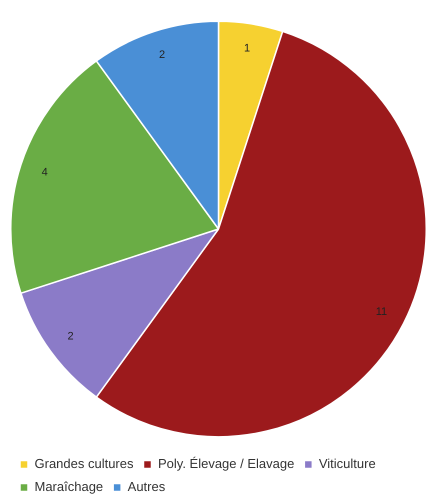 The width and height of the screenshot is (437, 504). Describe the element at coordinates (247, 48) in the screenshot. I see `data-label: 1` at that location.